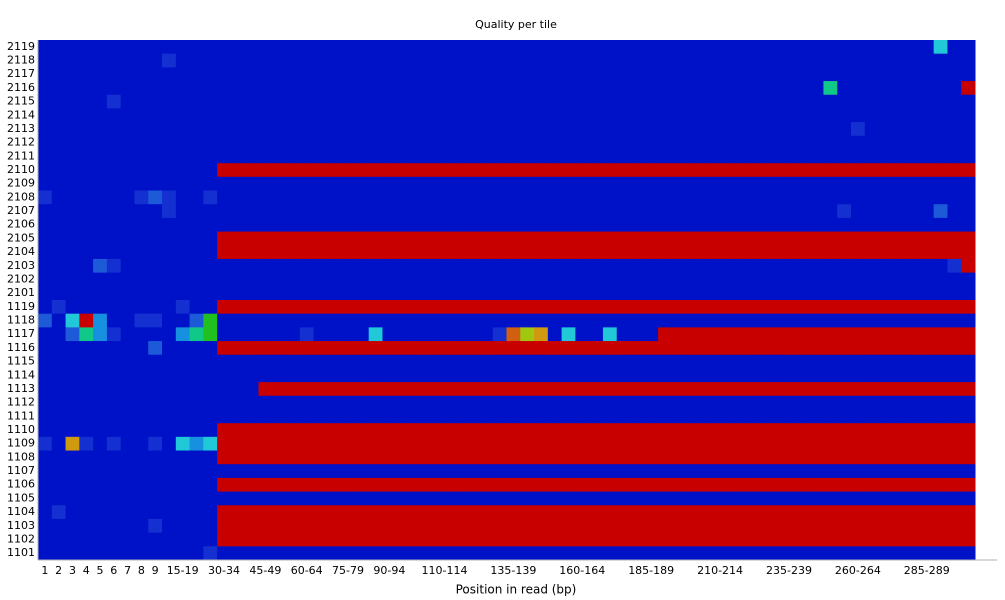 The width and height of the screenshot is (1005, 600). I want to click on y-tick-label: 1103, so click(21, 525).